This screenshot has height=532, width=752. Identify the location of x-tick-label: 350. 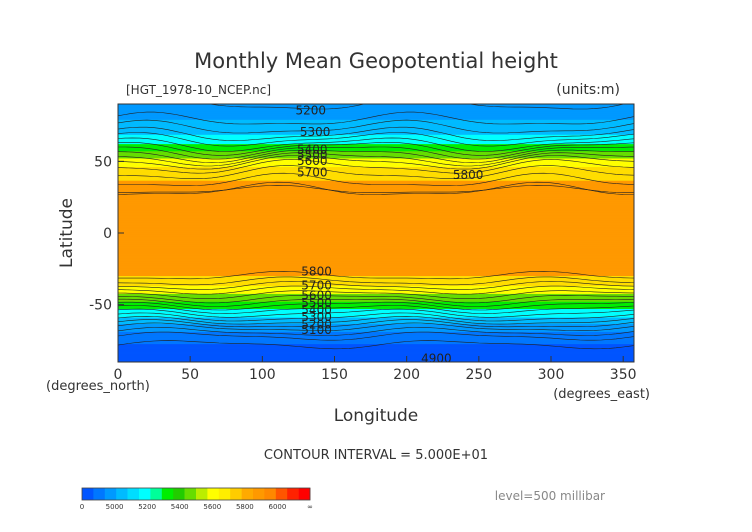
(623, 375).